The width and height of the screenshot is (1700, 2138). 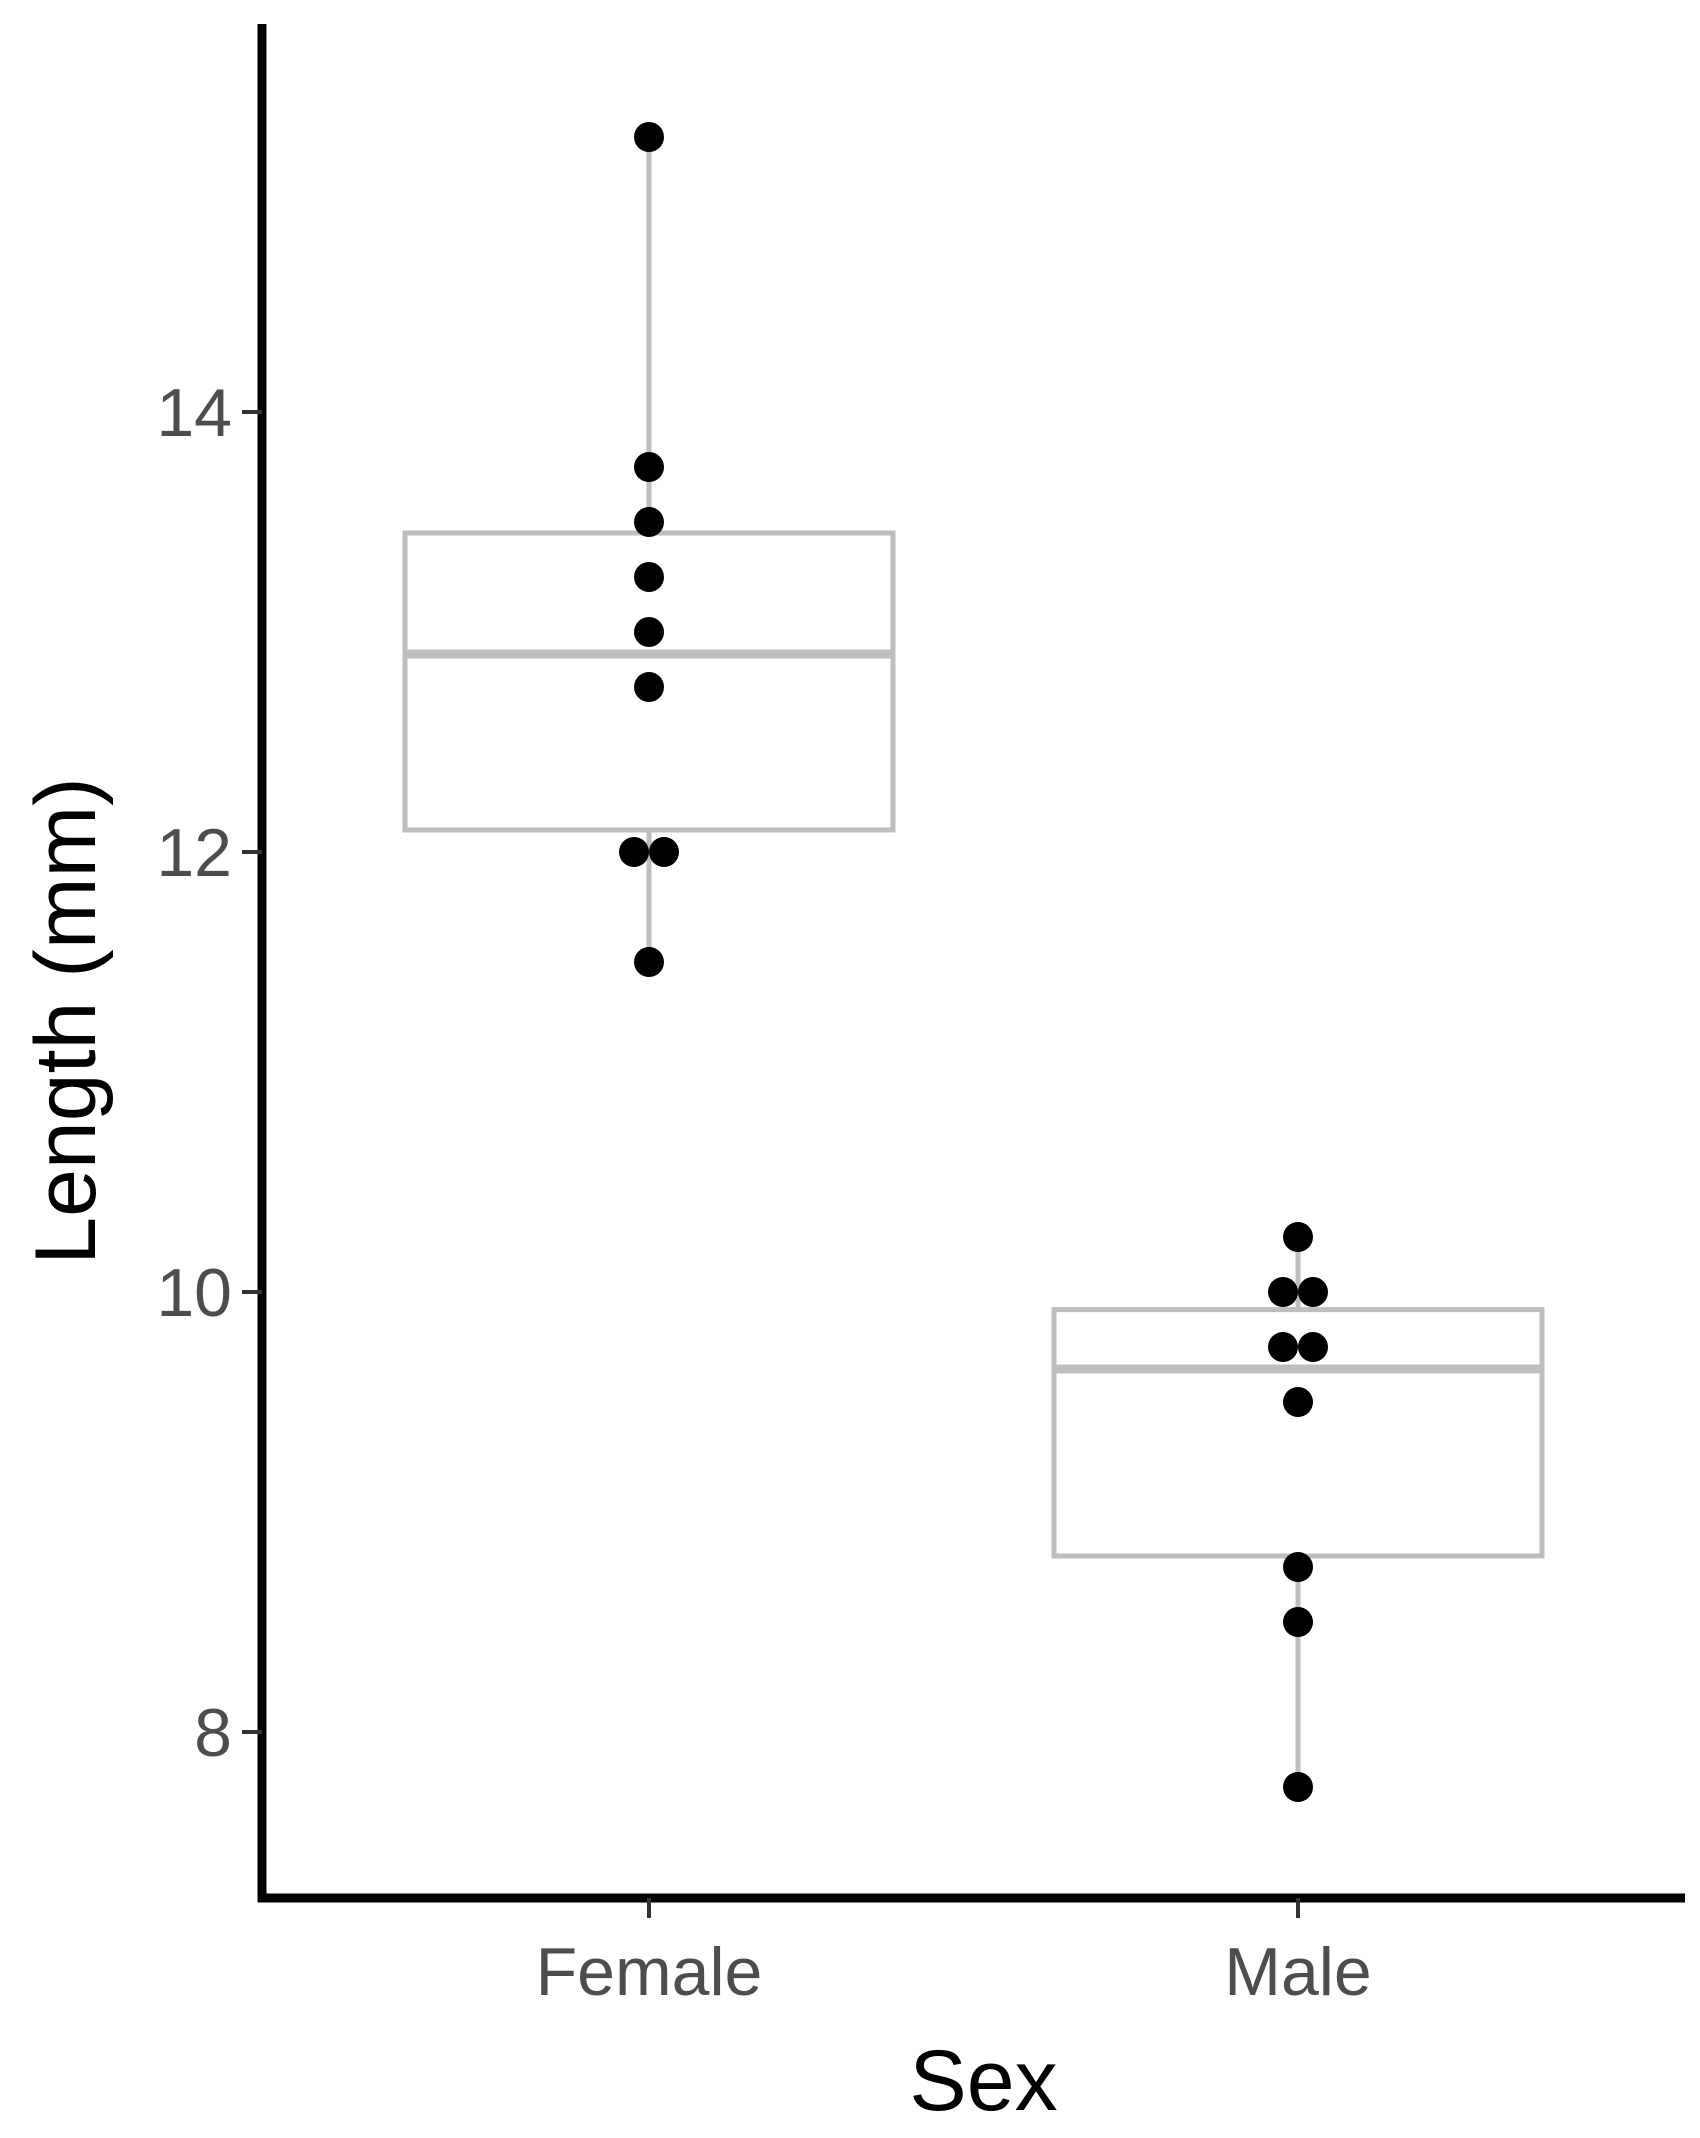 What do you see at coordinates (649, 549) in the screenshot?
I see `box-female` at bounding box center [649, 549].